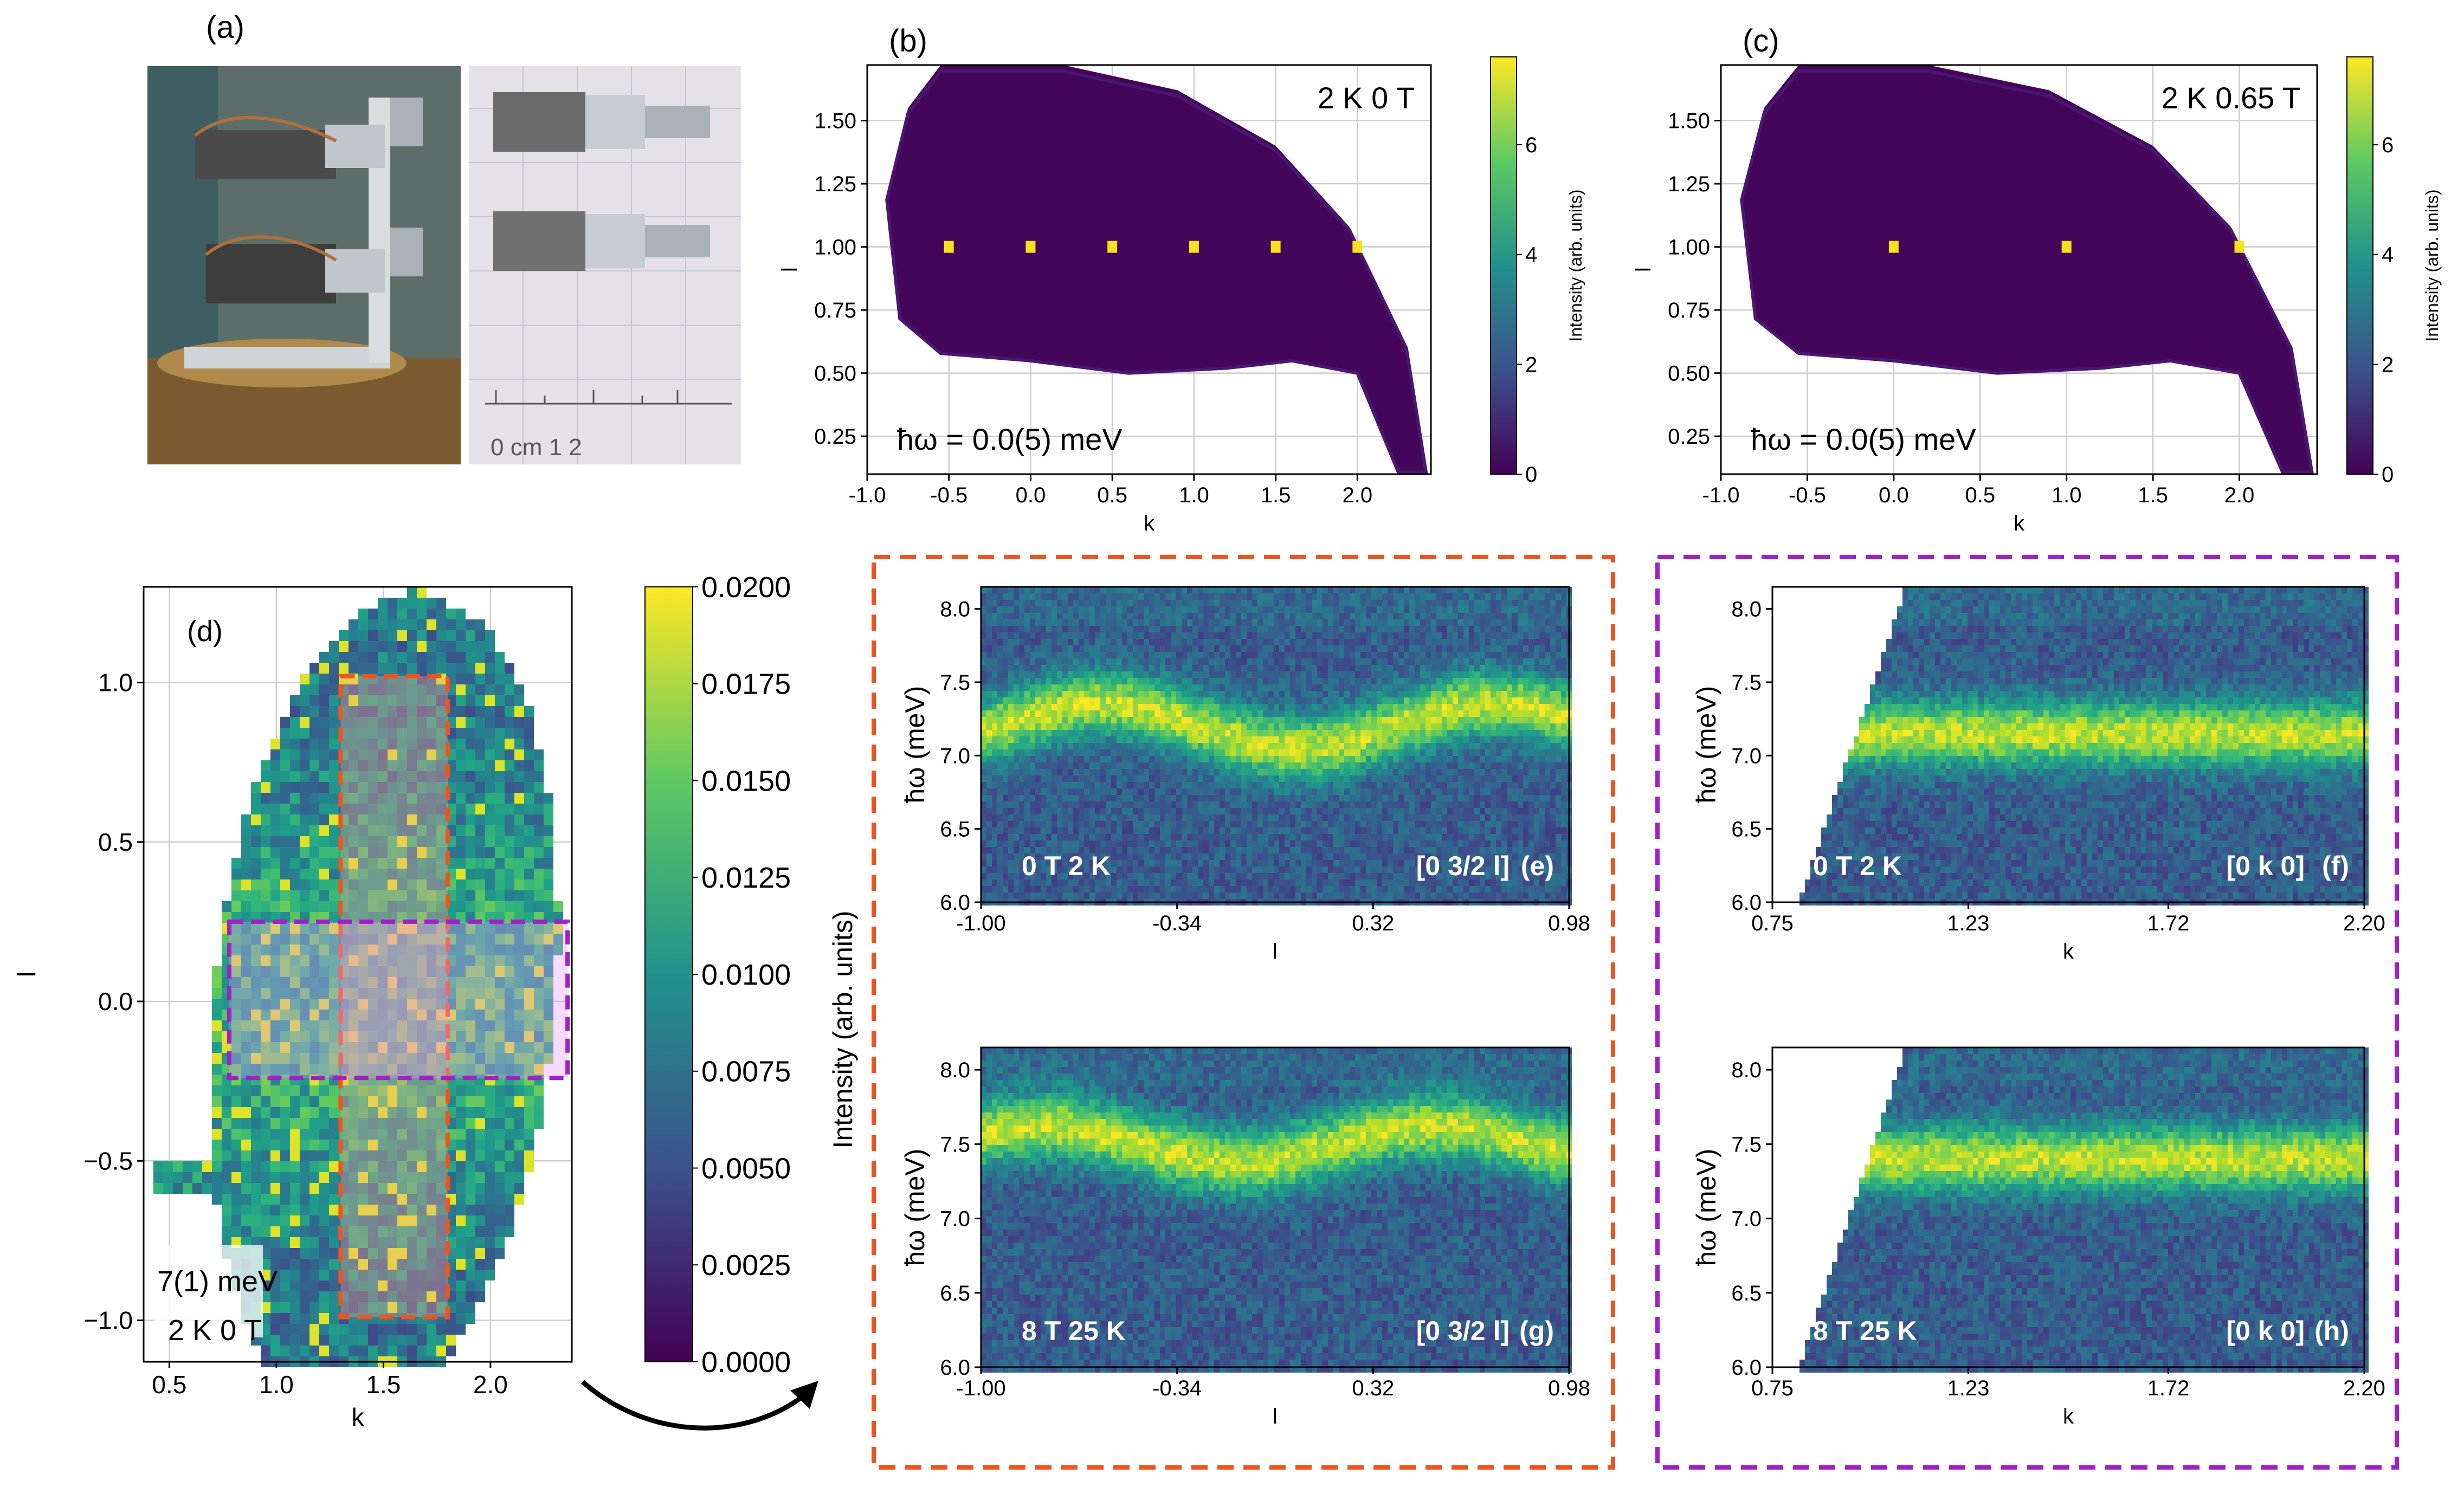  I want to click on d-ytick-label: 1.0, so click(116, 683).